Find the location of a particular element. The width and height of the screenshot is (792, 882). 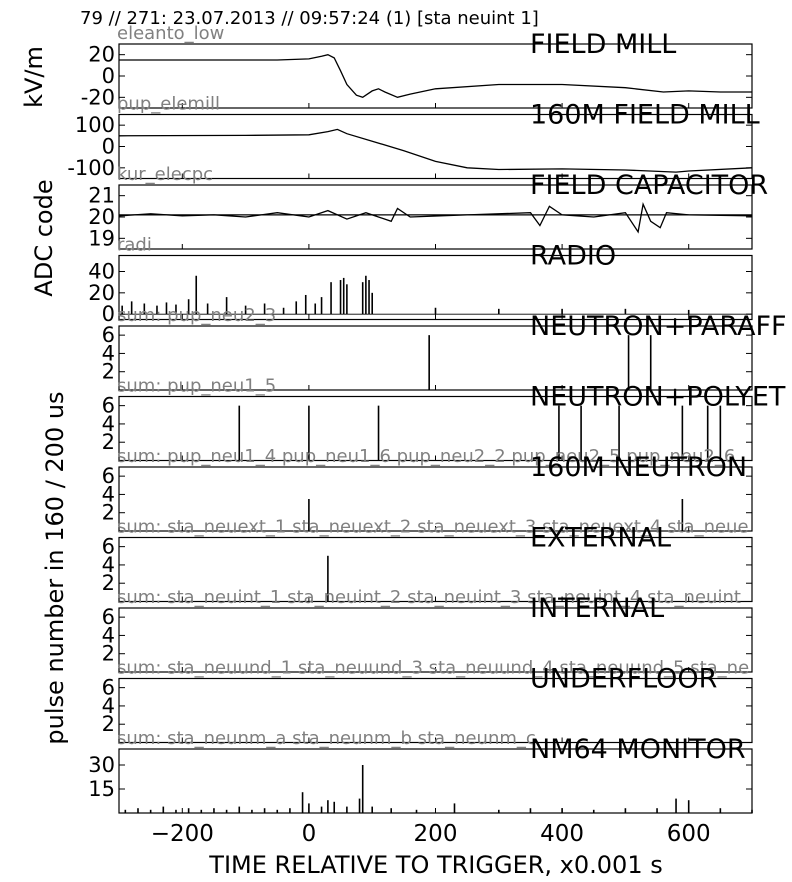

series-line-field-capacitor is located at coordinates (435, 218).